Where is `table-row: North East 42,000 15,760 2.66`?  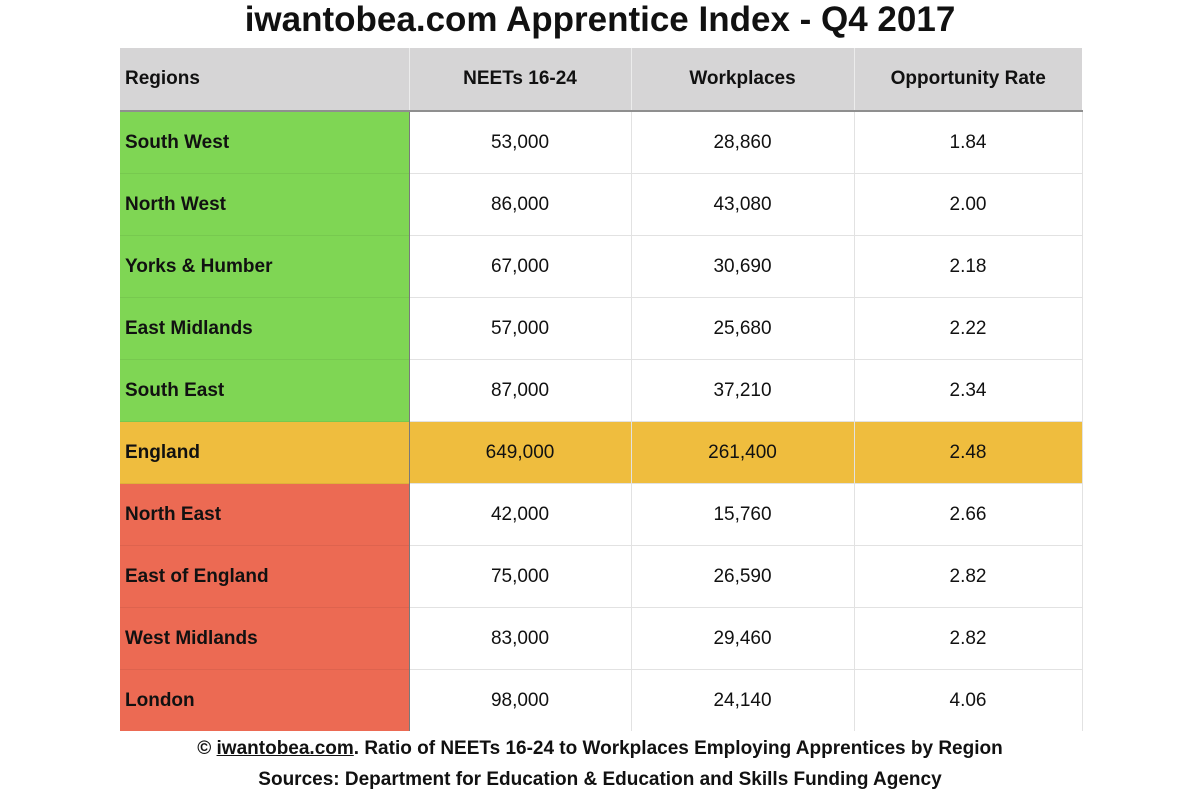
table-row: North East 42,000 15,760 2.66 is located at coordinates (601, 514).